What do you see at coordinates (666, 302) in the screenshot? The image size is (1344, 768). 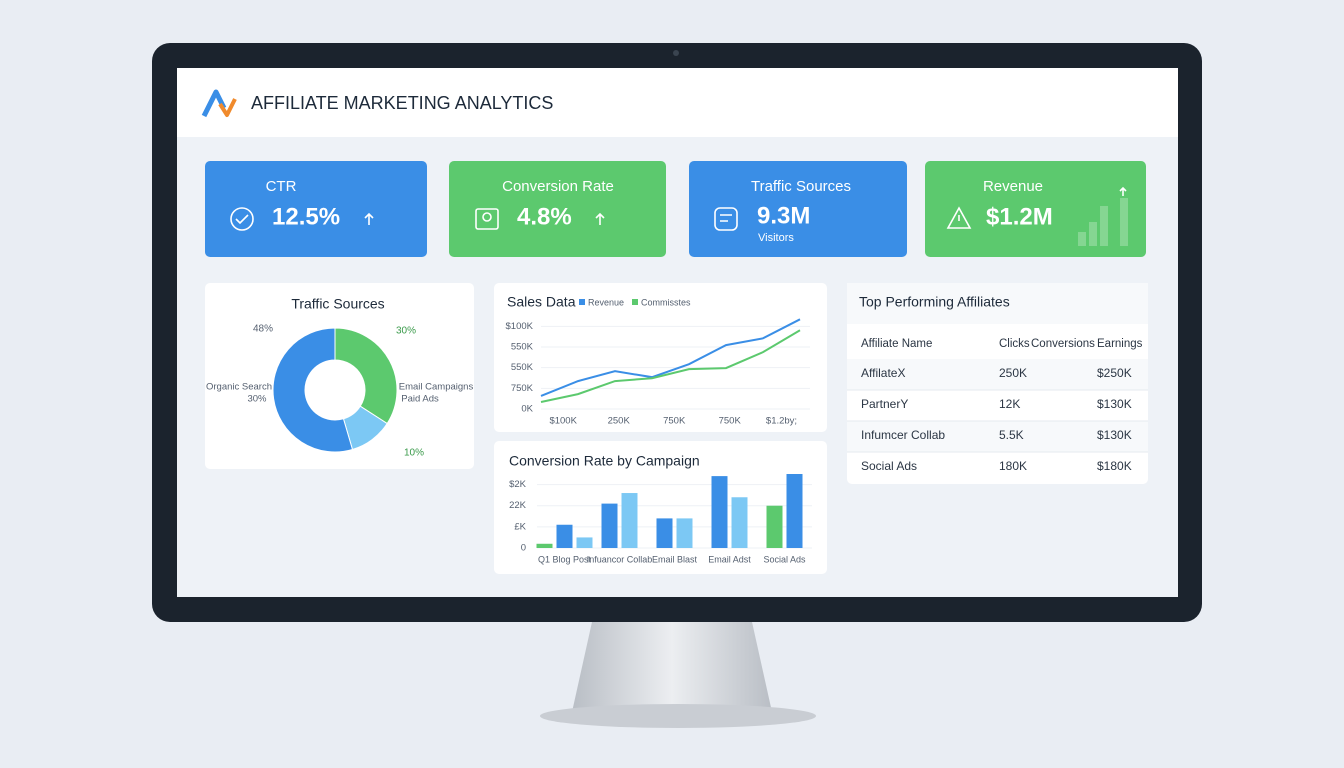 I see `legend-label: Commisstes` at bounding box center [666, 302].